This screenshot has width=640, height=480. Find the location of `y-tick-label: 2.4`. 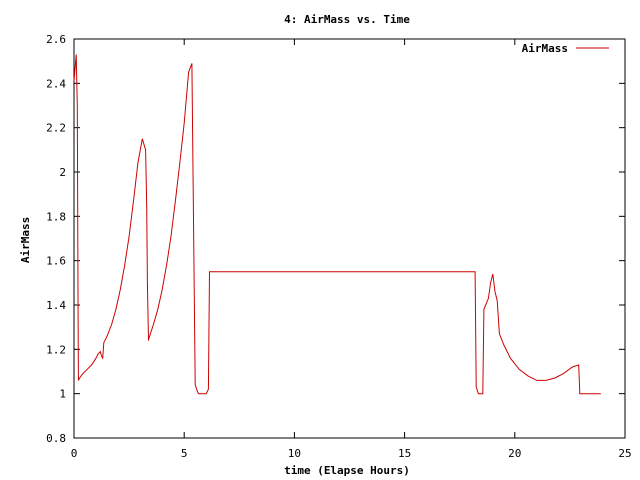

y-tick-label: 2.4 is located at coordinates (56, 83).